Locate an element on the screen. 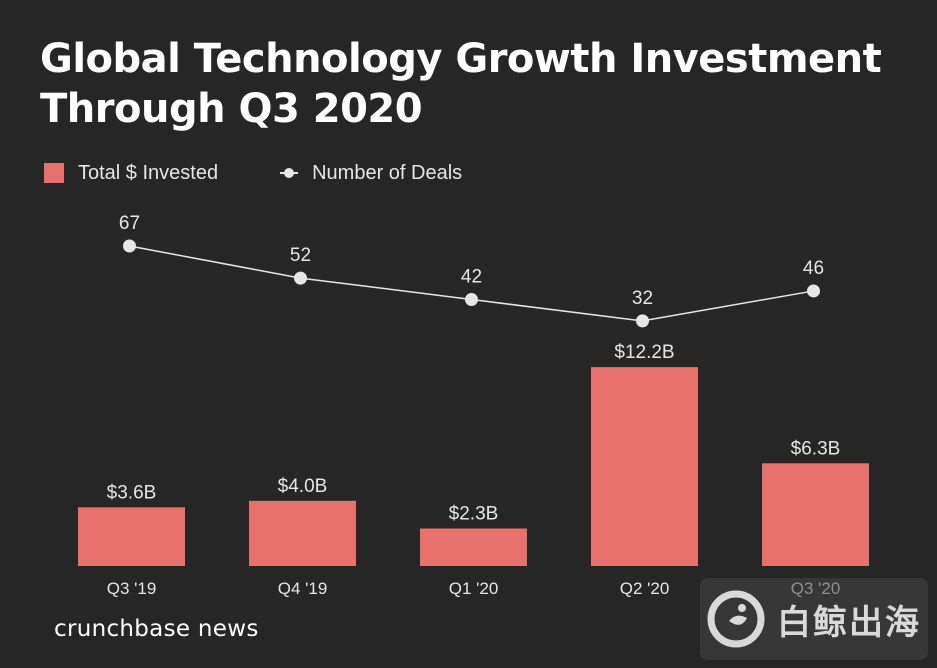  deals-value-label-0: 67 is located at coordinates (129, 223).